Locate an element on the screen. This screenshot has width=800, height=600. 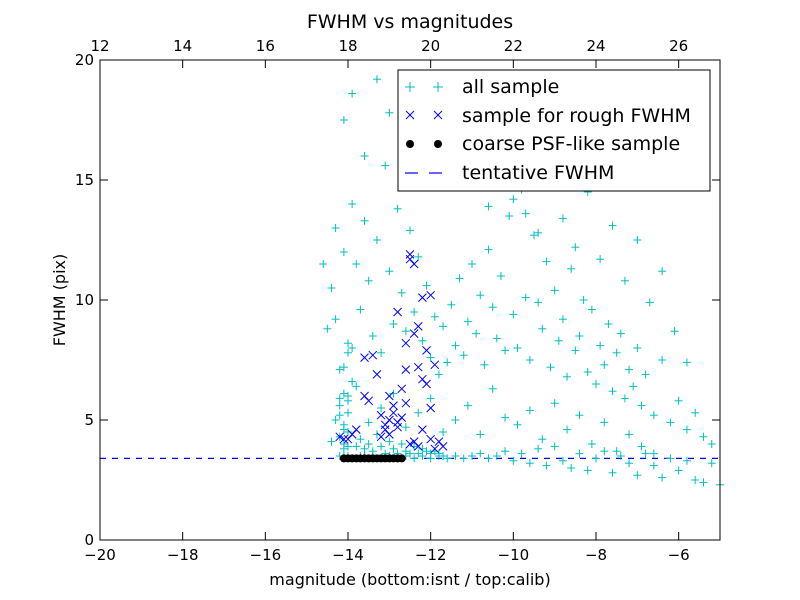
legend-label-psf-sample: coarse PSF-like sample is located at coordinates (571, 144).